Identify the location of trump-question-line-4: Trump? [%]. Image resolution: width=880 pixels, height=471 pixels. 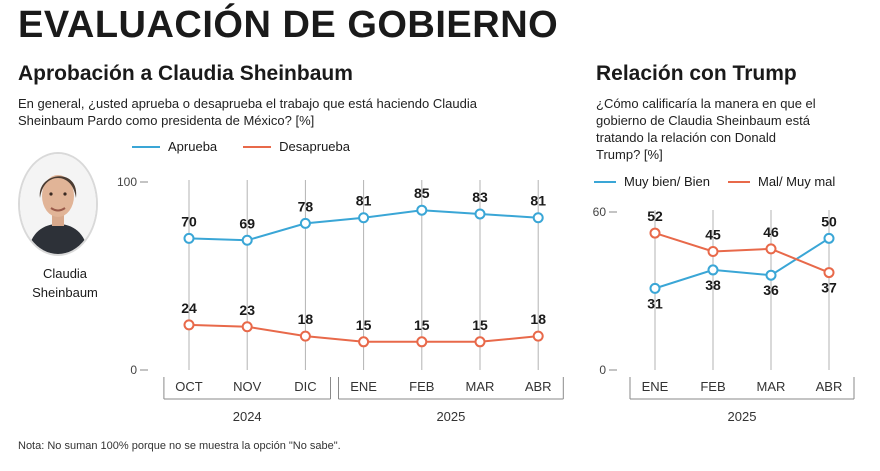
(629, 154).